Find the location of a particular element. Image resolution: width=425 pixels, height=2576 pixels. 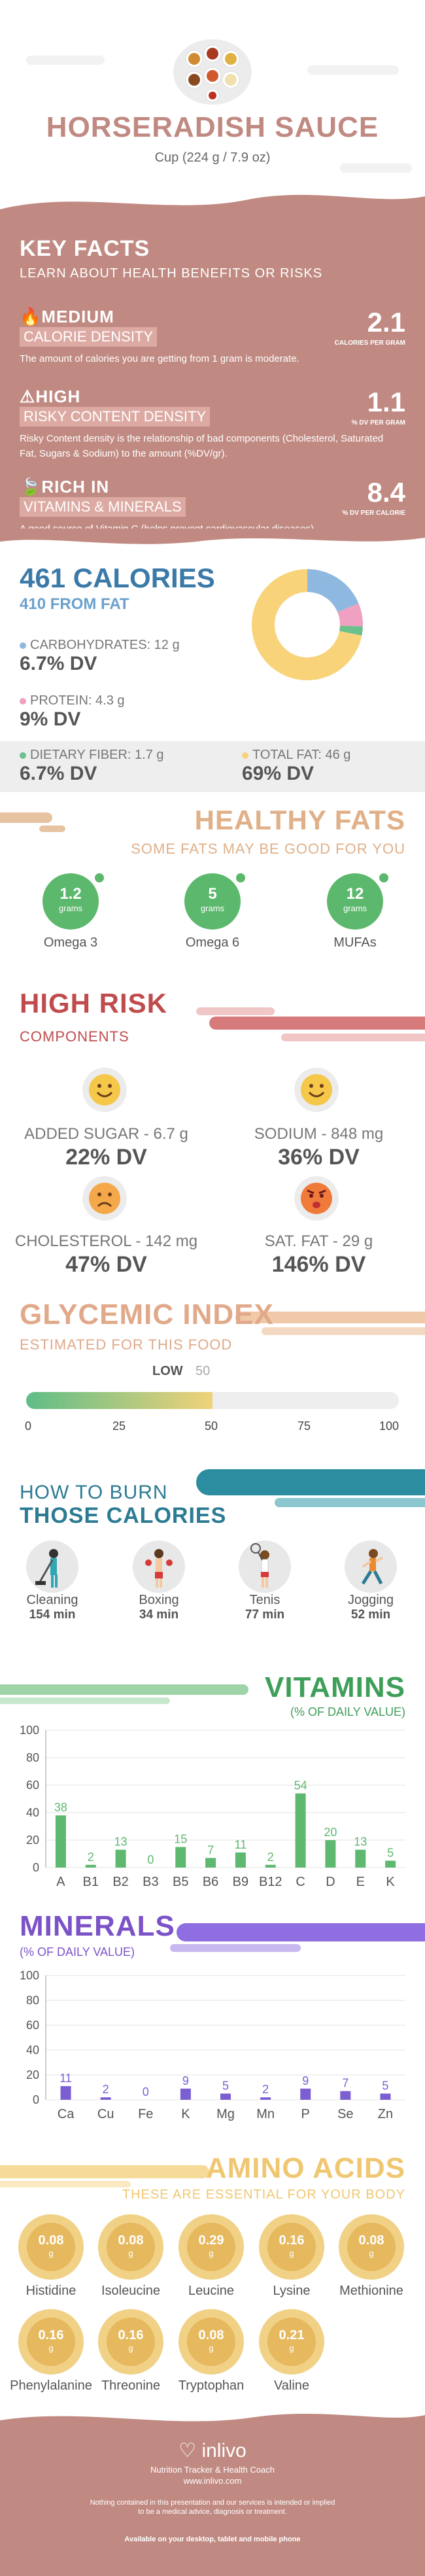

activity-minutes: 154 min is located at coordinates (52, 1615).